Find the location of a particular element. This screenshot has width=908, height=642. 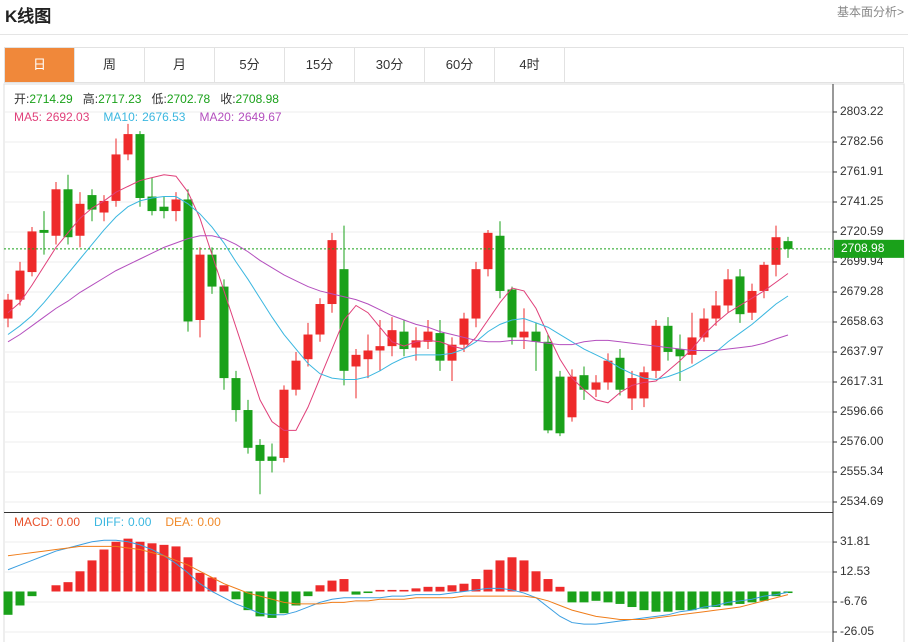

ma-legend-name: MA10: is located at coordinates (120, 117).